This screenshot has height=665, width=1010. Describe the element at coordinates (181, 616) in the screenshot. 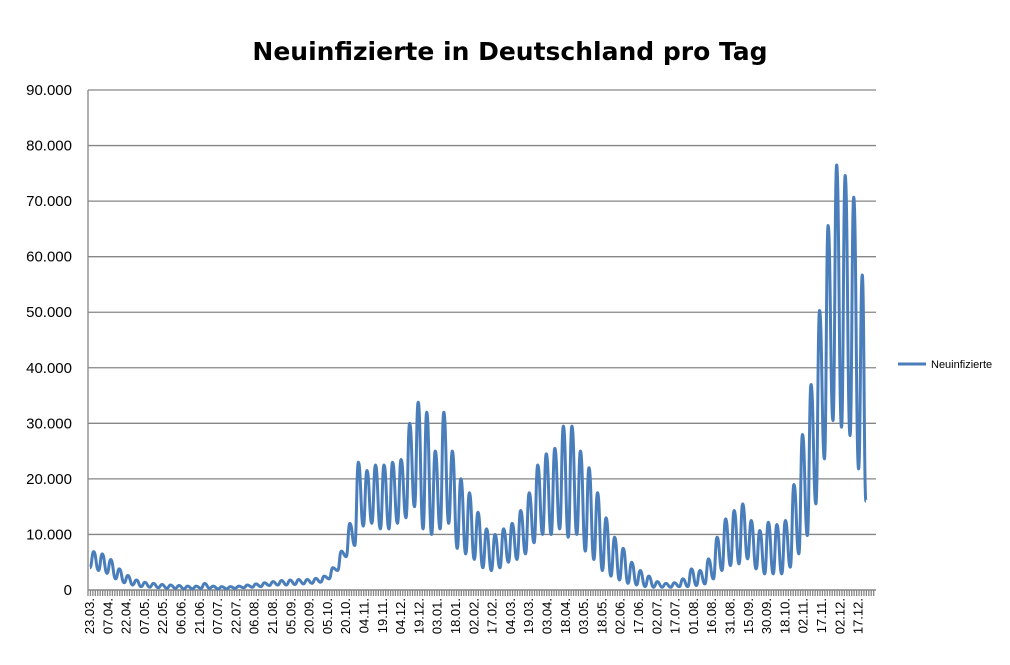

I see `x-tick-label: 06.06.` at that location.